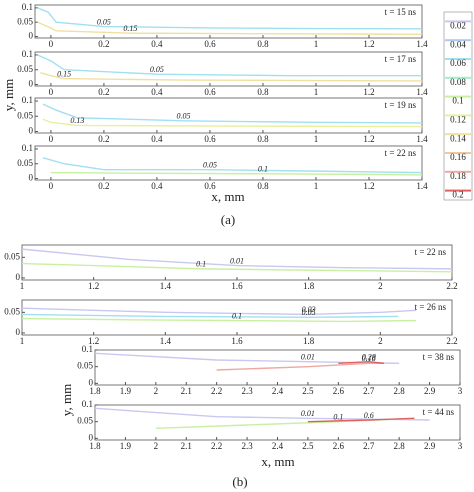 The image size is (474, 492). What do you see at coordinates (439, 357) in the screenshot?
I see `time-label: t = 38 ns` at bounding box center [439, 357].